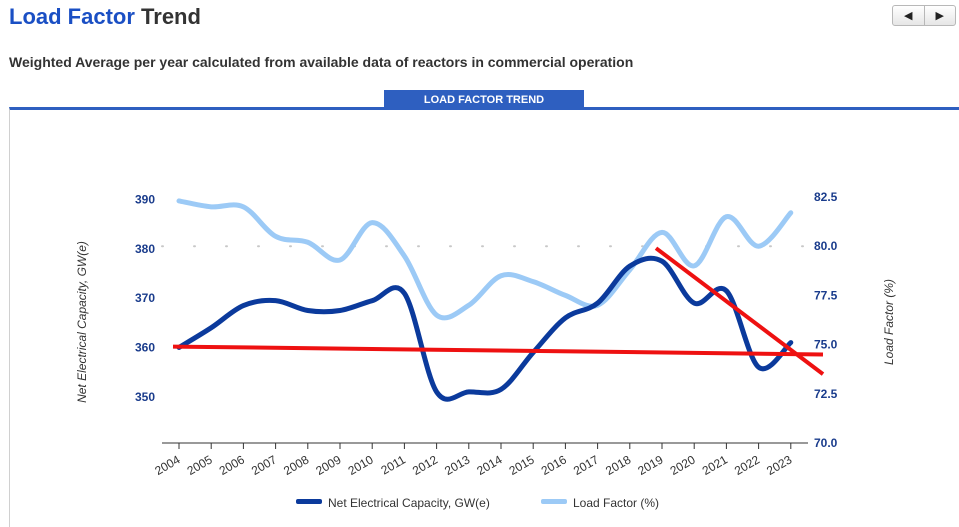 This screenshot has width=959, height=527. What do you see at coordinates (457, 465) in the screenshot?
I see `x-tick-label: 2013` at bounding box center [457, 465].